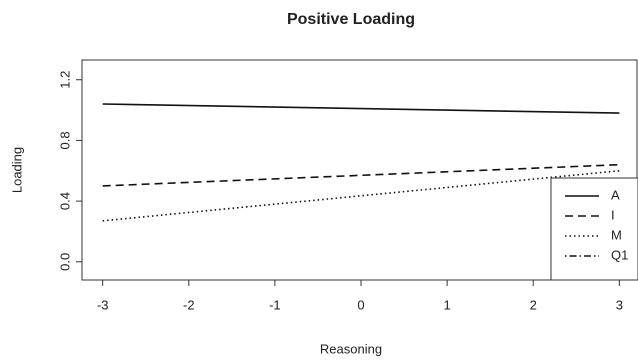 This screenshot has height=360, width=638. What do you see at coordinates (533, 304) in the screenshot?
I see `x-tick-label: 2` at bounding box center [533, 304].